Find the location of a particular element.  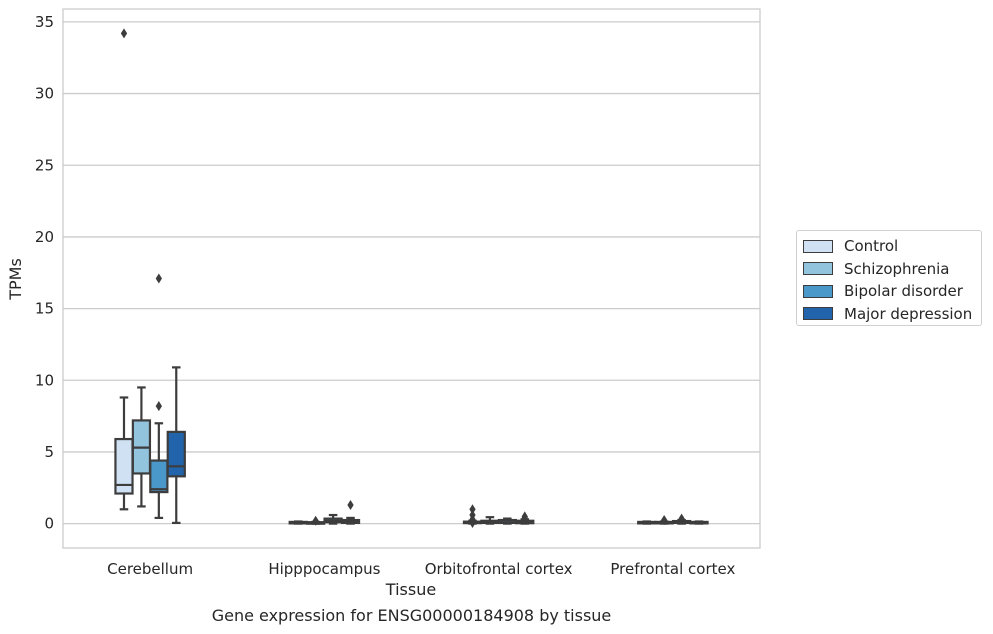

legend-item-control: Control is located at coordinates (892, 246).